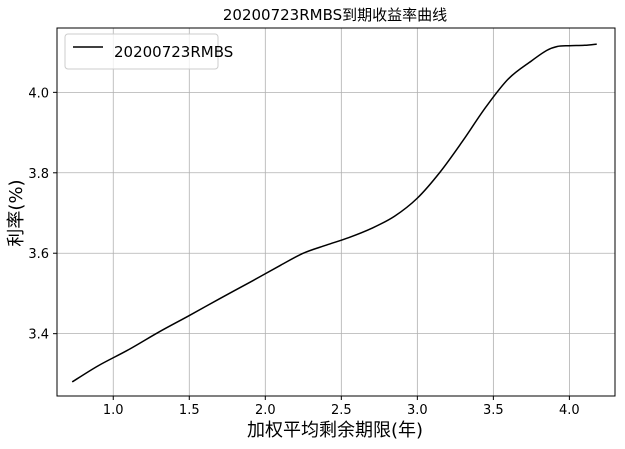 The image size is (625, 449). I want to click on y-tick-label: 4.0, so click(38, 93).